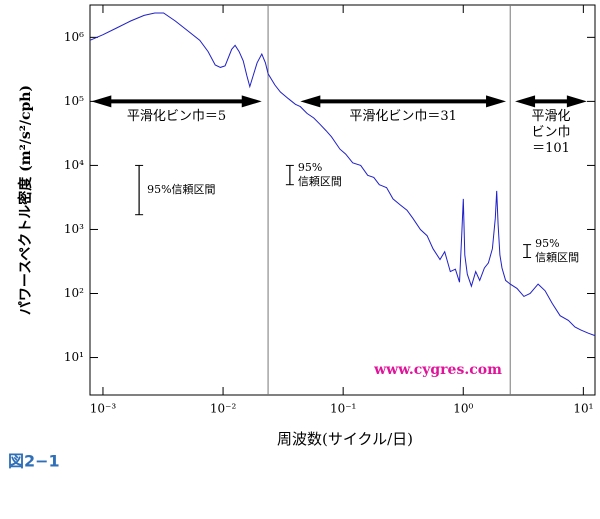 The width and height of the screenshot is (600, 519). Describe the element at coordinates (74, 229) in the screenshot. I see `y-tick-label: 10³` at that location.